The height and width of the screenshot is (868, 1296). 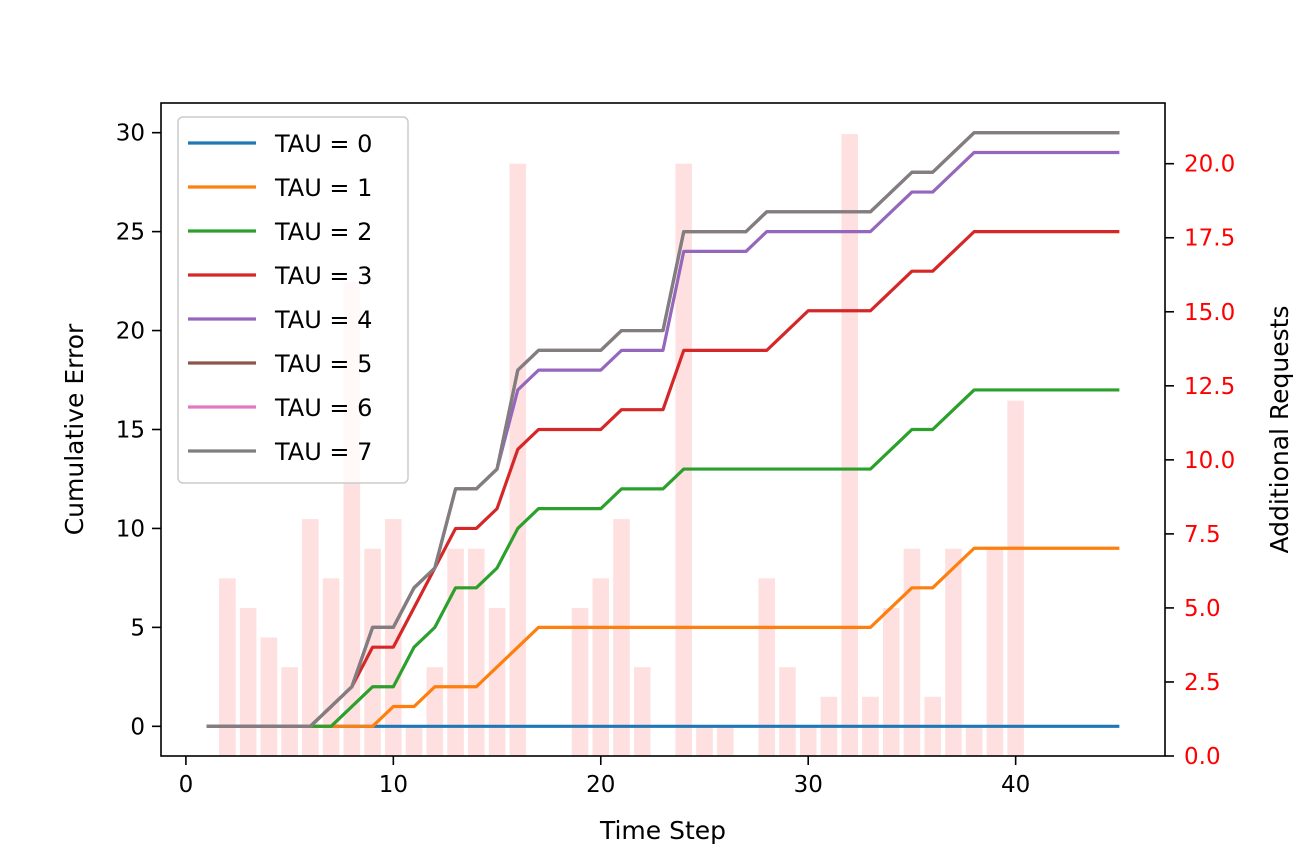 What do you see at coordinates (1209, 239) in the screenshot?
I see `y2-tick-label: 17.5` at bounding box center [1209, 239].